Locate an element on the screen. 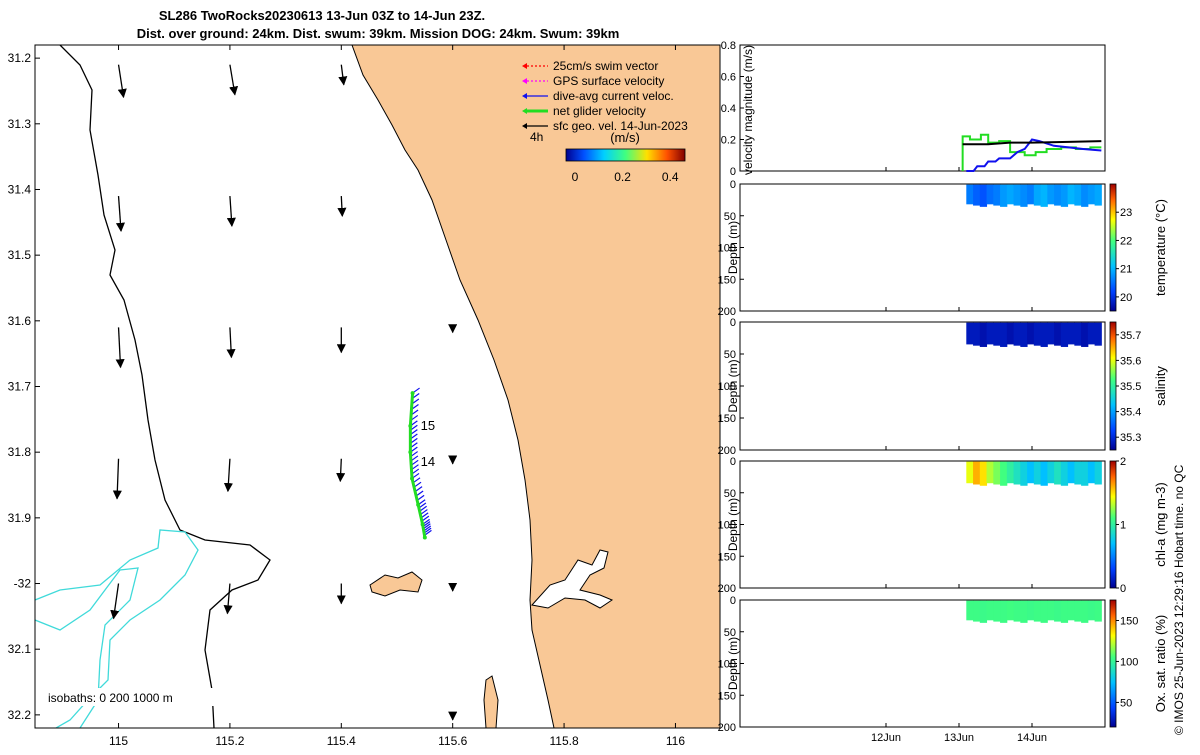 The height and width of the screenshot is (755, 1200). chlorophyll-colorbar-tick-label: 0 is located at coordinates (1123, 589).